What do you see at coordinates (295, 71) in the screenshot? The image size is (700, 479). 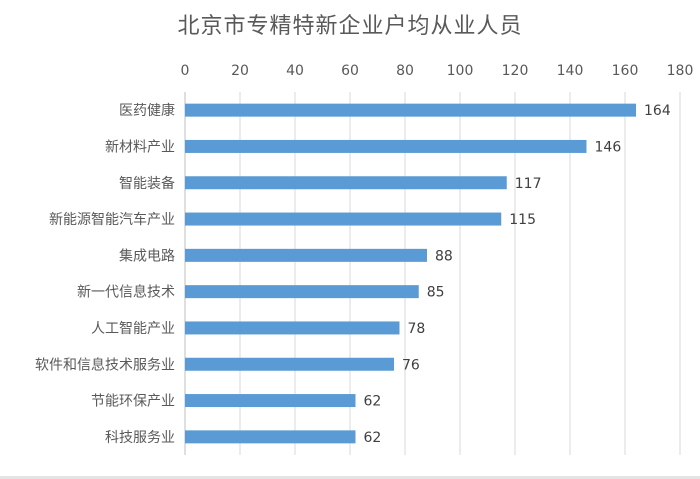 I see `x-tick-label: 40` at bounding box center [295, 71].